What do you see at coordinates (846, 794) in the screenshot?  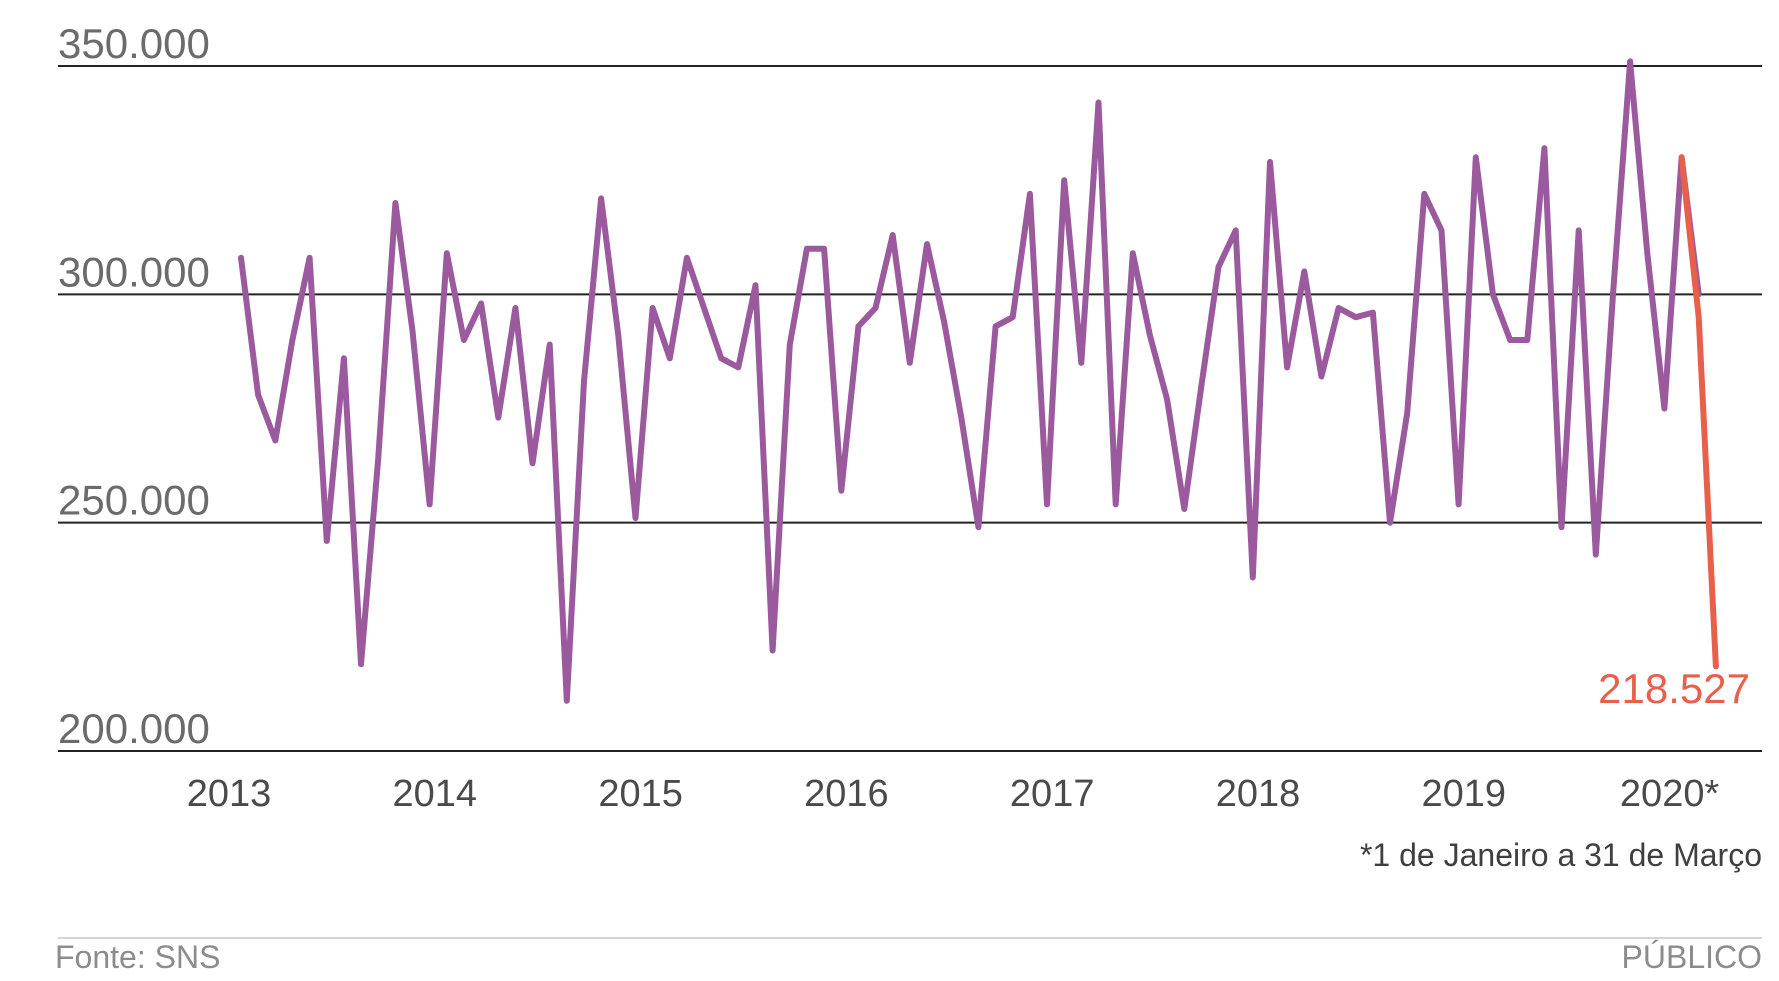 I see `x-tick-label: 2016` at bounding box center [846, 794].